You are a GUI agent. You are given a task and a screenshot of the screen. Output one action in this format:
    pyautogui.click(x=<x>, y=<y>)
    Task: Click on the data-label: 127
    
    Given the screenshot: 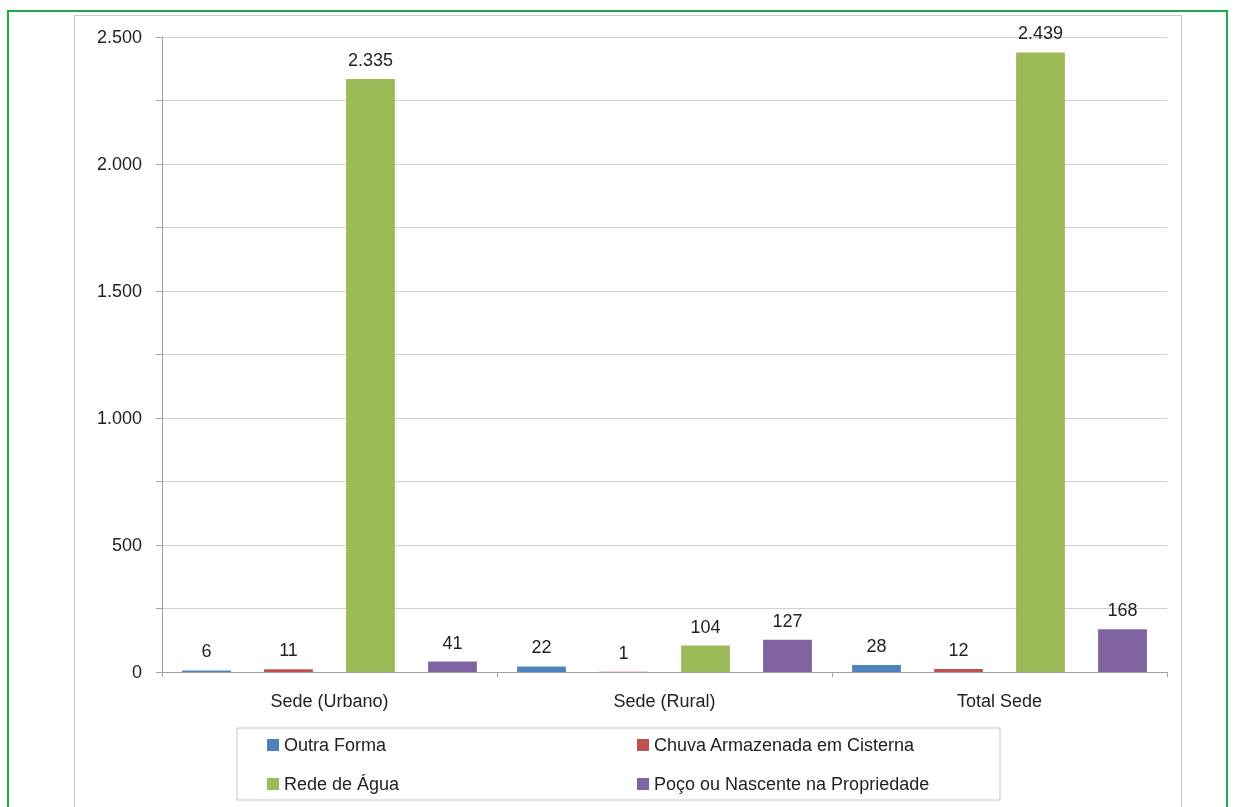 What is the action you would take?
    pyautogui.click(x=787, y=620)
    